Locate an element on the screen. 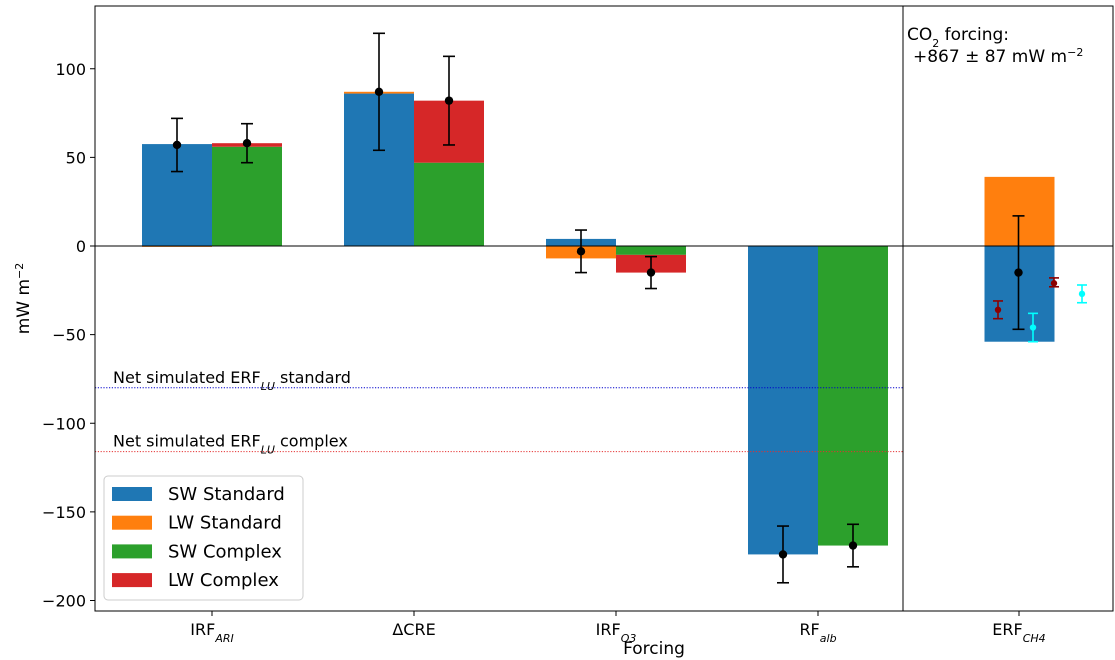  co2-forcing-value: +867 ± 87 mW m−2 is located at coordinates (998, 57).